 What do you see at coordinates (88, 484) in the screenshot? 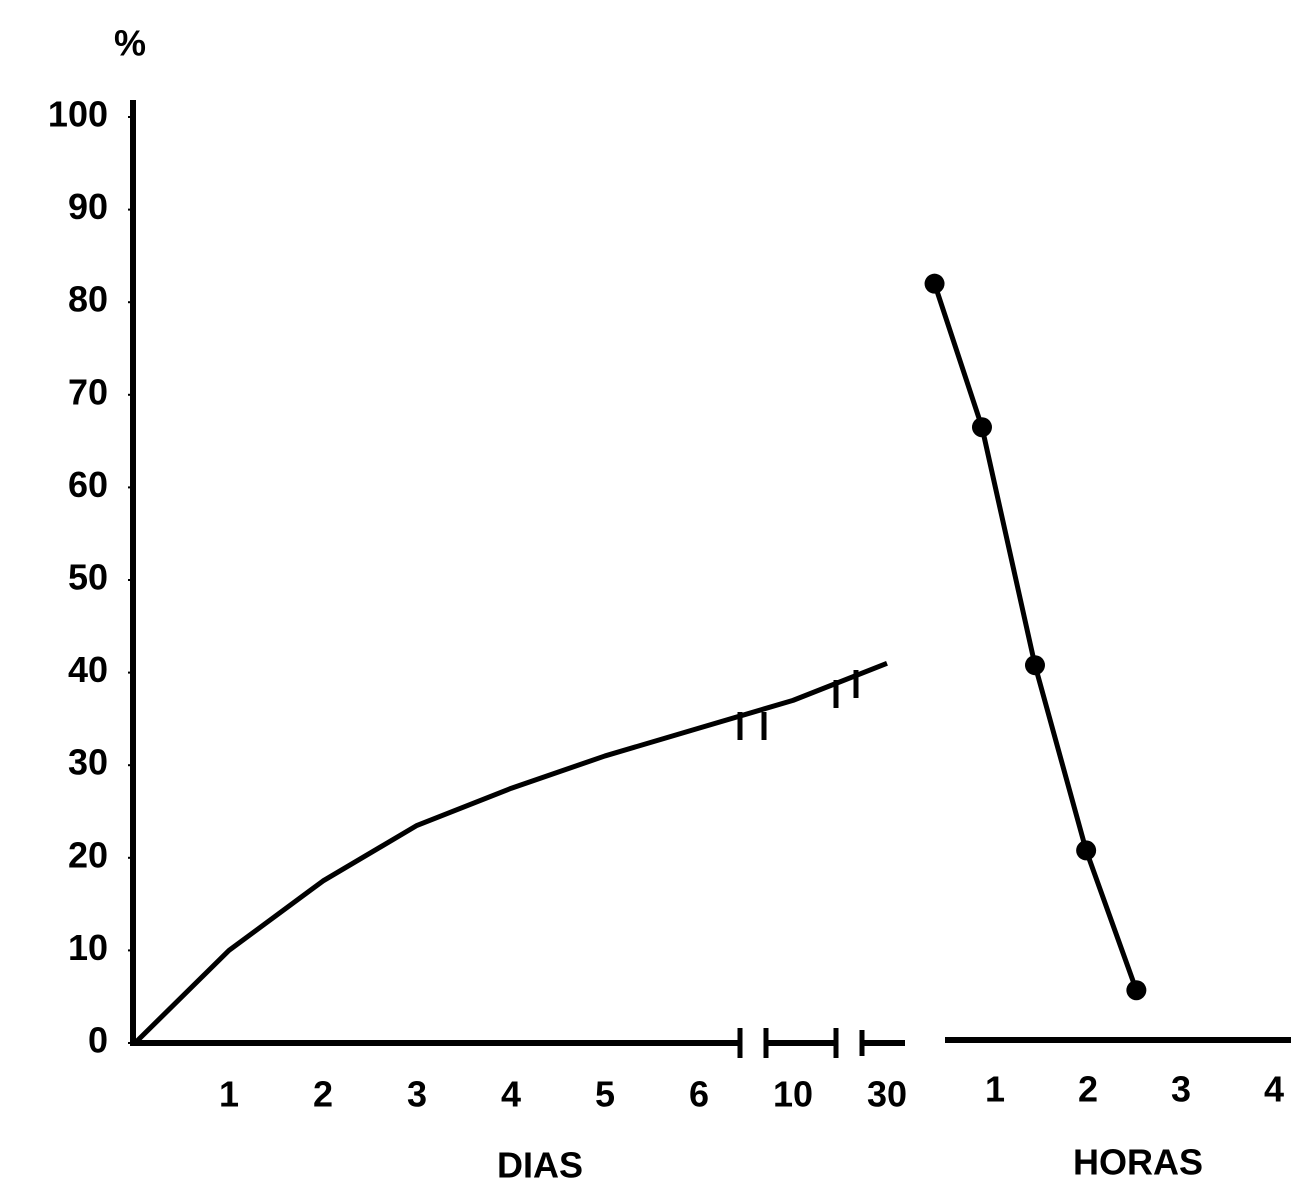
I see `y-tick-label: 60` at bounding box center [88, 484].